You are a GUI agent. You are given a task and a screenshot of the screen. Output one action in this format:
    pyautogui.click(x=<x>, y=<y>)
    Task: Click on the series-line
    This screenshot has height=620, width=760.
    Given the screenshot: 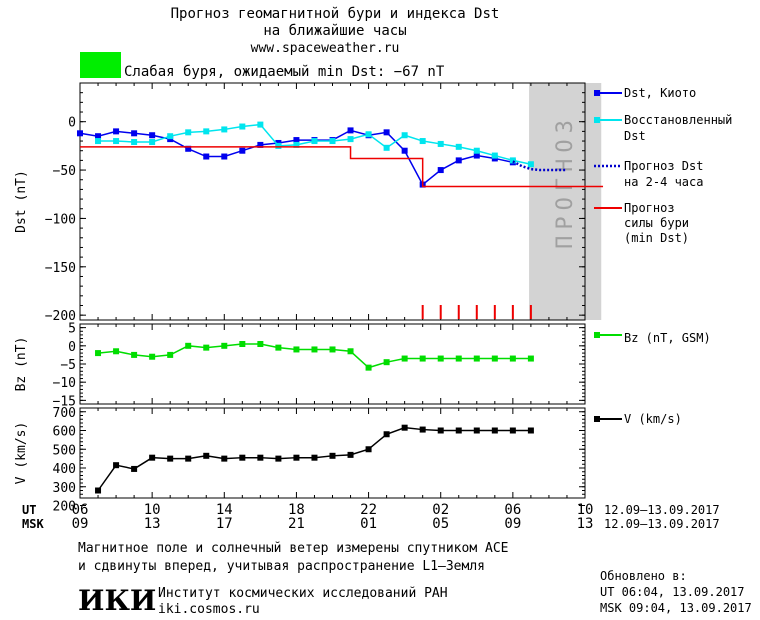 What is the action you would take?
    pyautogui.click(x=342, y=167)
    